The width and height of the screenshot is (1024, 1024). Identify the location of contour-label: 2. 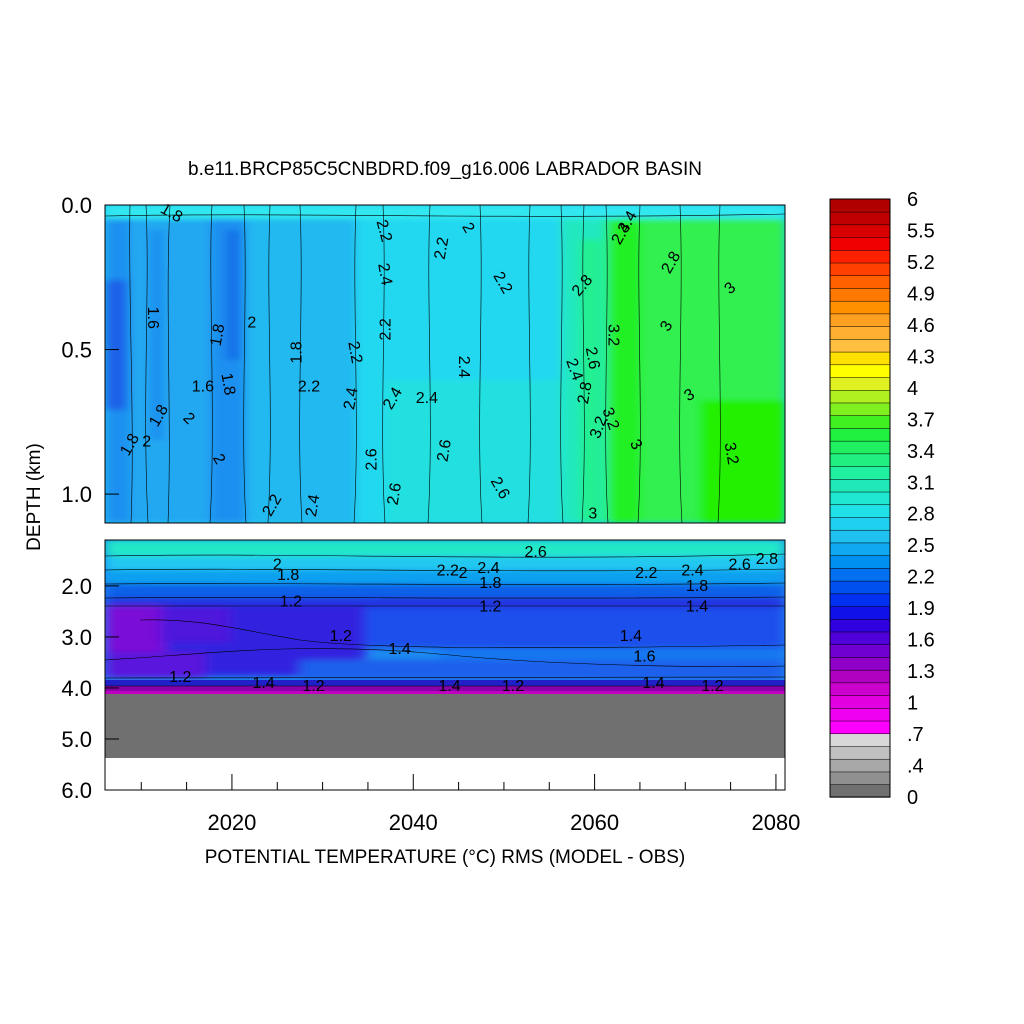
(463, 573).